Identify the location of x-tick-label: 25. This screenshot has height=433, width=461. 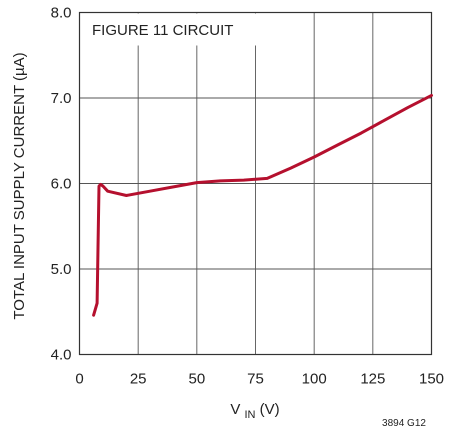
(138, 379).